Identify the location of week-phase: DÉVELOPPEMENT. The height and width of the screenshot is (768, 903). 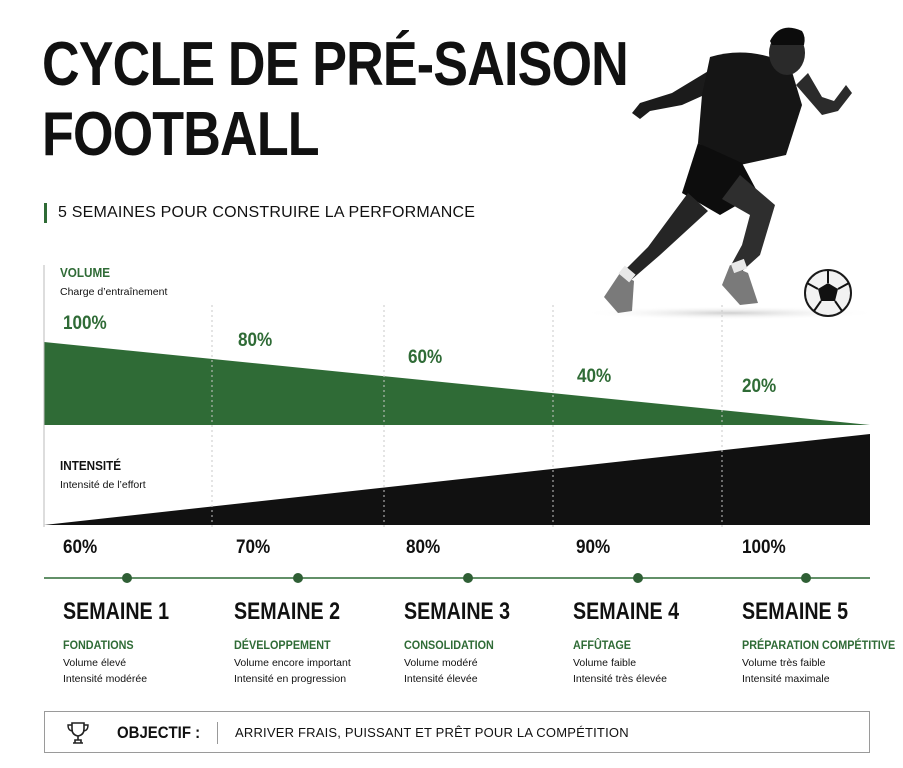
(282, 645).